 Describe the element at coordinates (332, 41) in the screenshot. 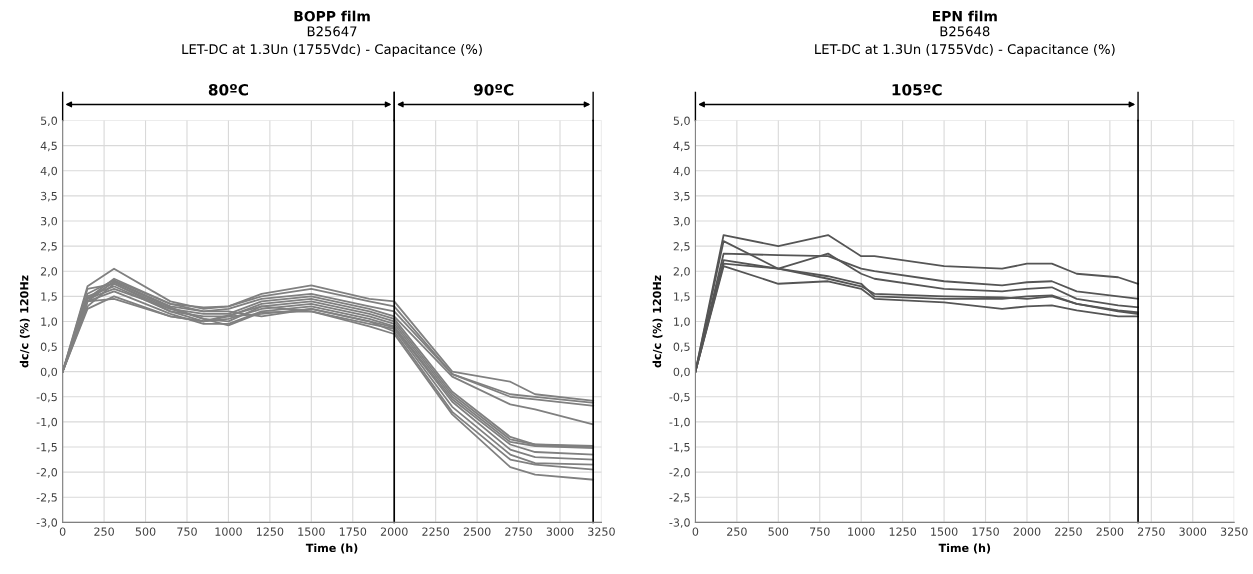

I see `chart-subtitle: B25647 LET-DC at 1.3Un (1755Vdc) - Capacitance (%)` at that location.